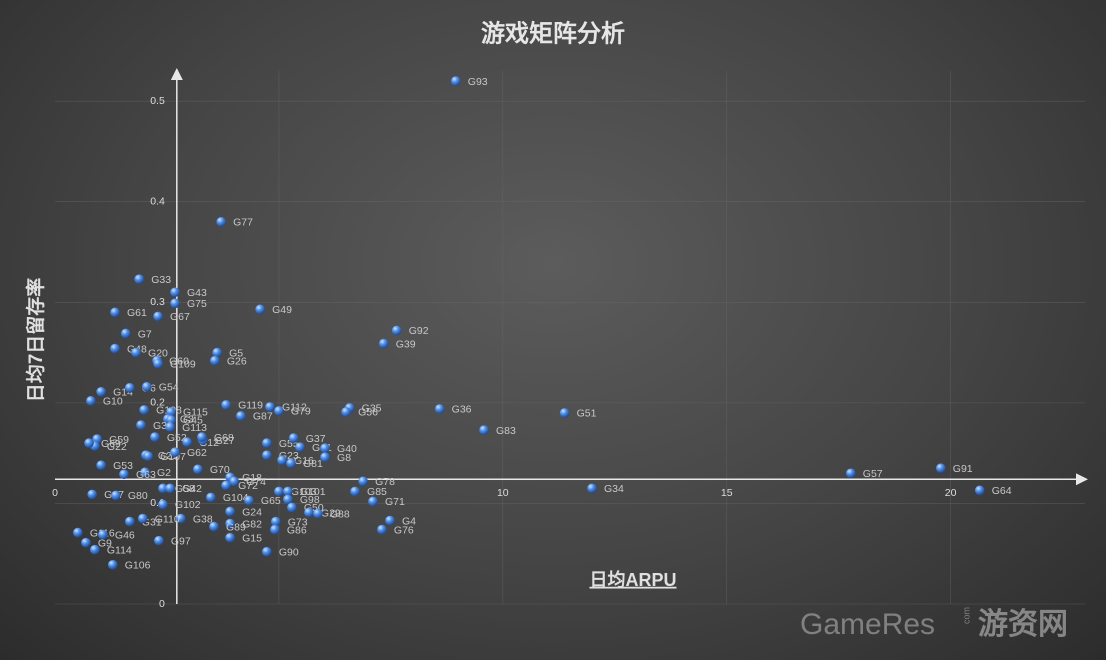 This screenshot has width=1106, height=660. Describe the element at coordinates (727, 493) in the screenshot. I see `x-tick-label: 15` at that location.